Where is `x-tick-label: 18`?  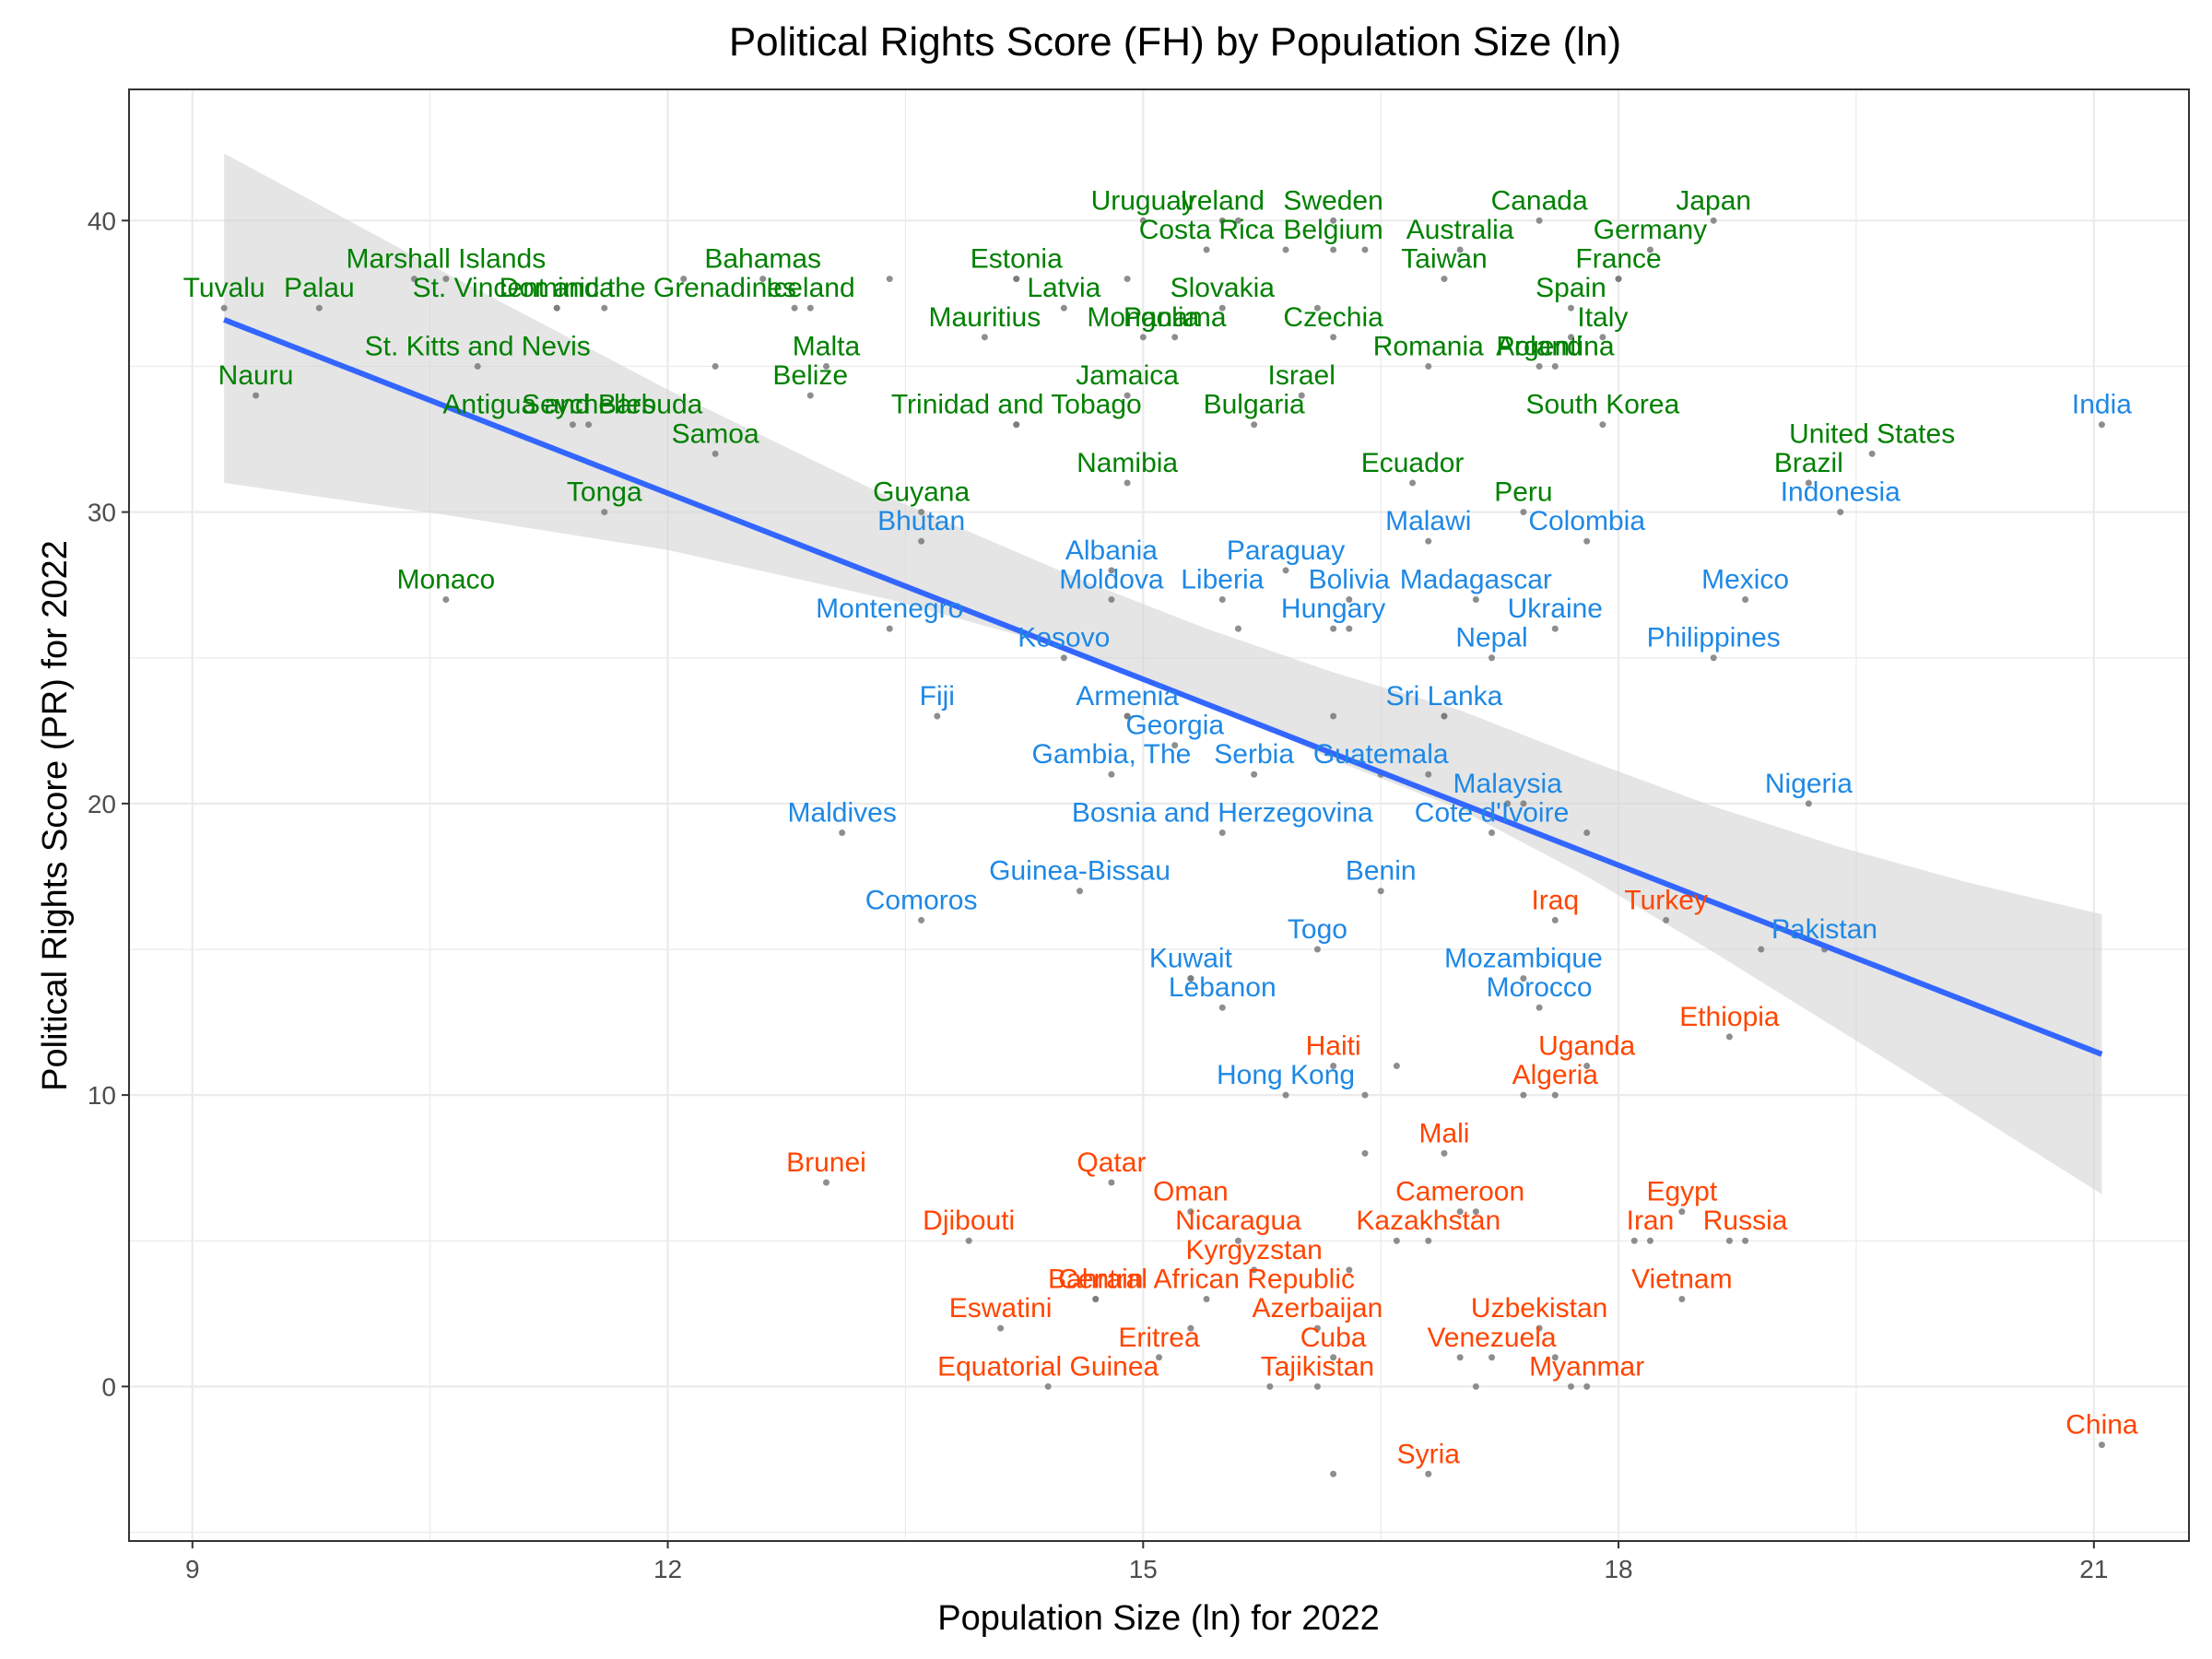
x-tick-label: 18 is located at coordinates (1618, 1569).